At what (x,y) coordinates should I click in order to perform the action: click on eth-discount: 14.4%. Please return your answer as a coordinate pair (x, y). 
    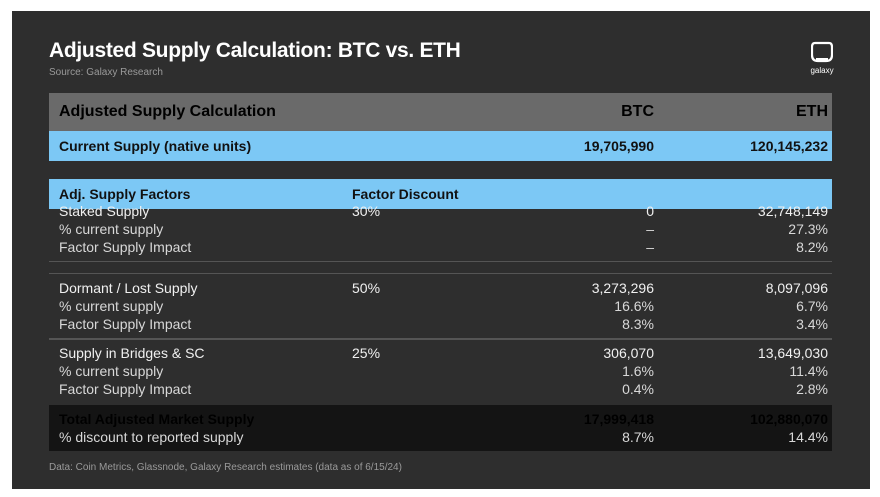
    Looking at the image, I should click on (808, 437).